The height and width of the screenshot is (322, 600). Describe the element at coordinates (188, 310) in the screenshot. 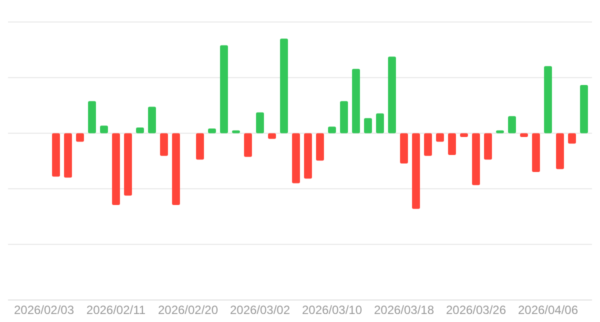

I see `x-tick-label: 2026/02/20` at that location.